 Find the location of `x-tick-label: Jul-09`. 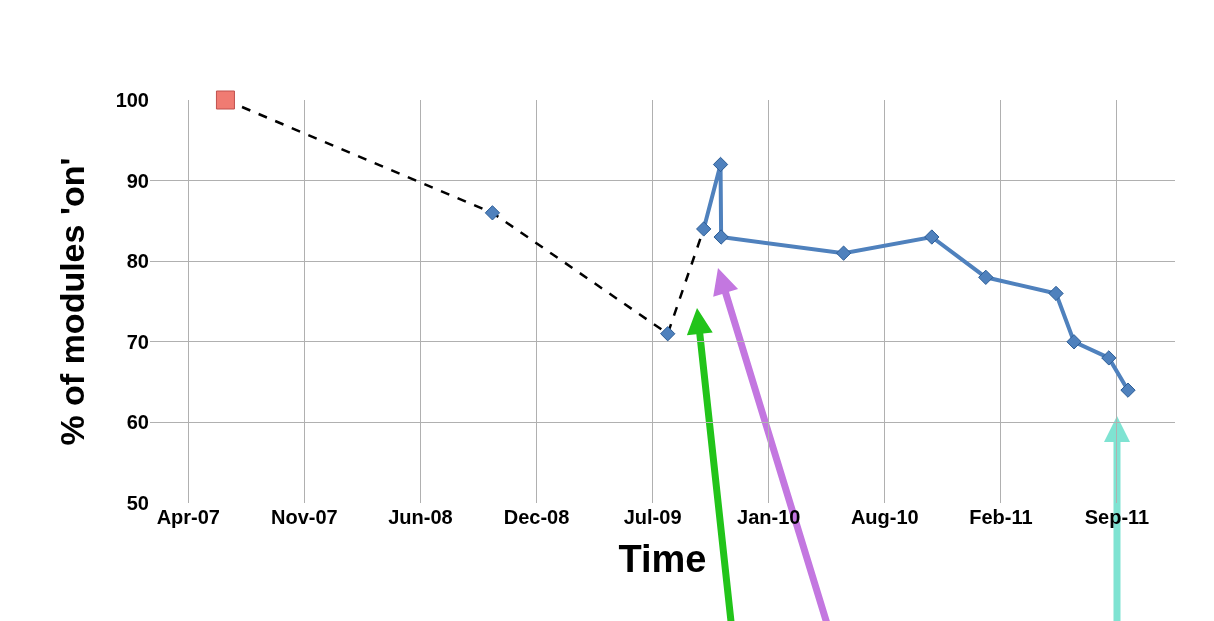

x-tick-label: Jul-09 is located at coordinates (652, 517).